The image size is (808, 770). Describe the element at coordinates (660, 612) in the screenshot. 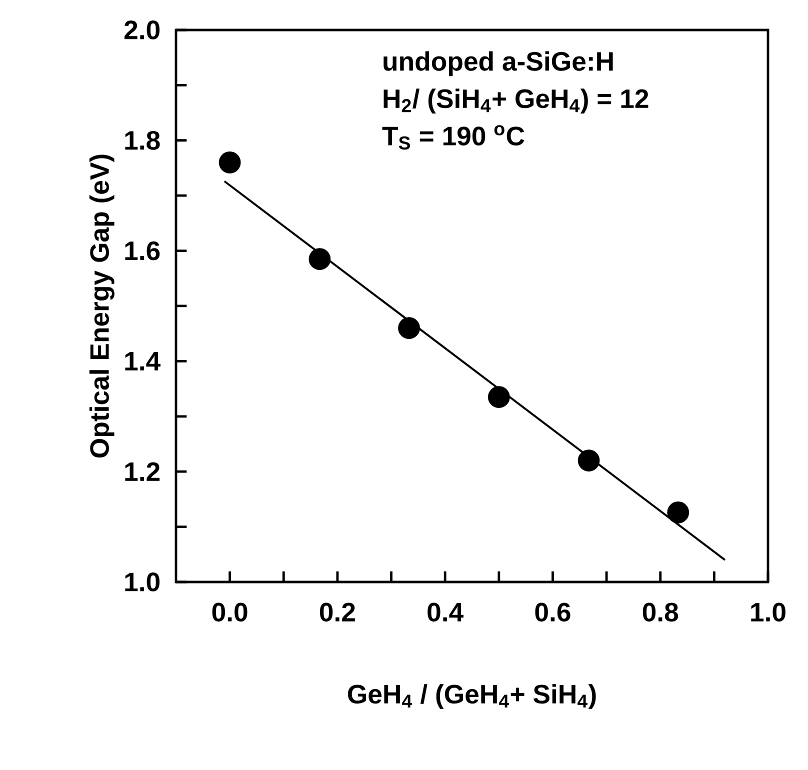

I see `x-tick-label: 0.8` at that location.